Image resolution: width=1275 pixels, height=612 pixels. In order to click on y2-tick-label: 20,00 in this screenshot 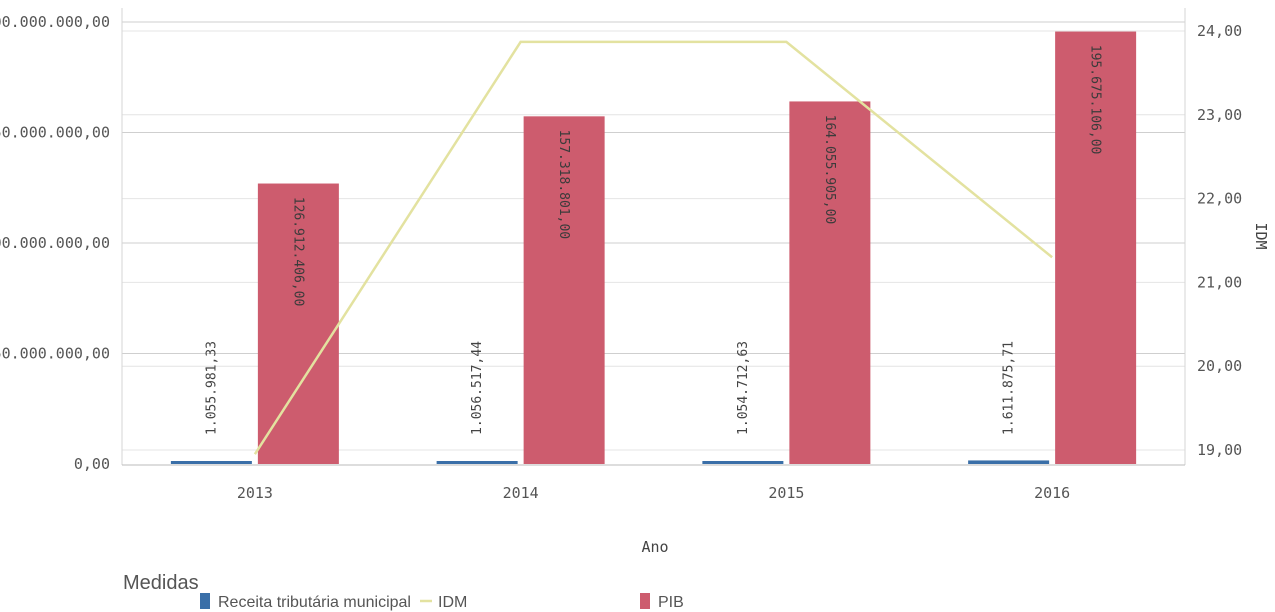, I will do `click(1219, 366)`.